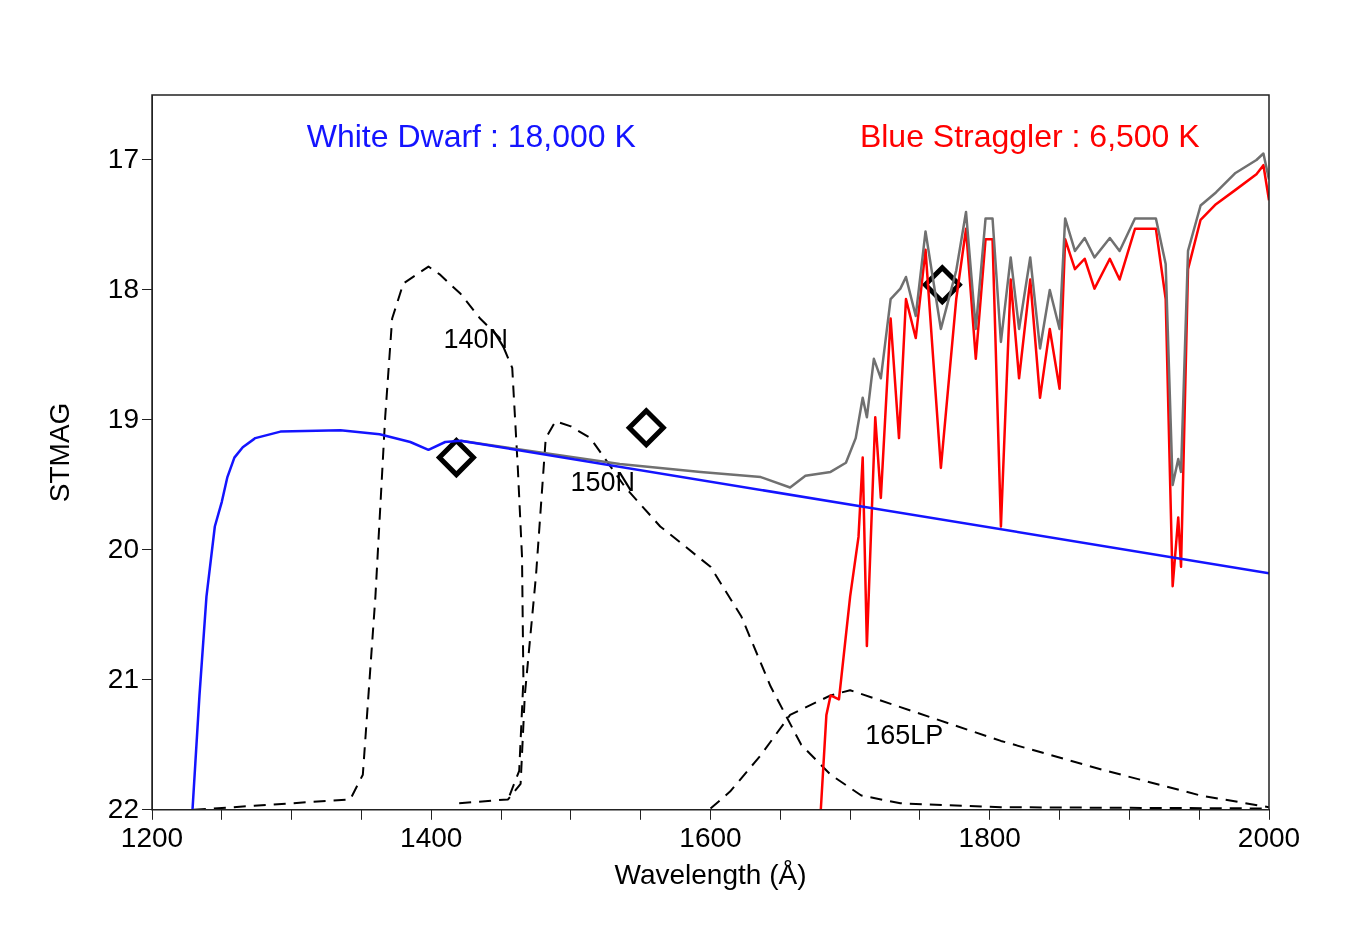 The width and height of the screenshot is (1366, 927). I want to click on series-label: 150N, so click(603, 482).